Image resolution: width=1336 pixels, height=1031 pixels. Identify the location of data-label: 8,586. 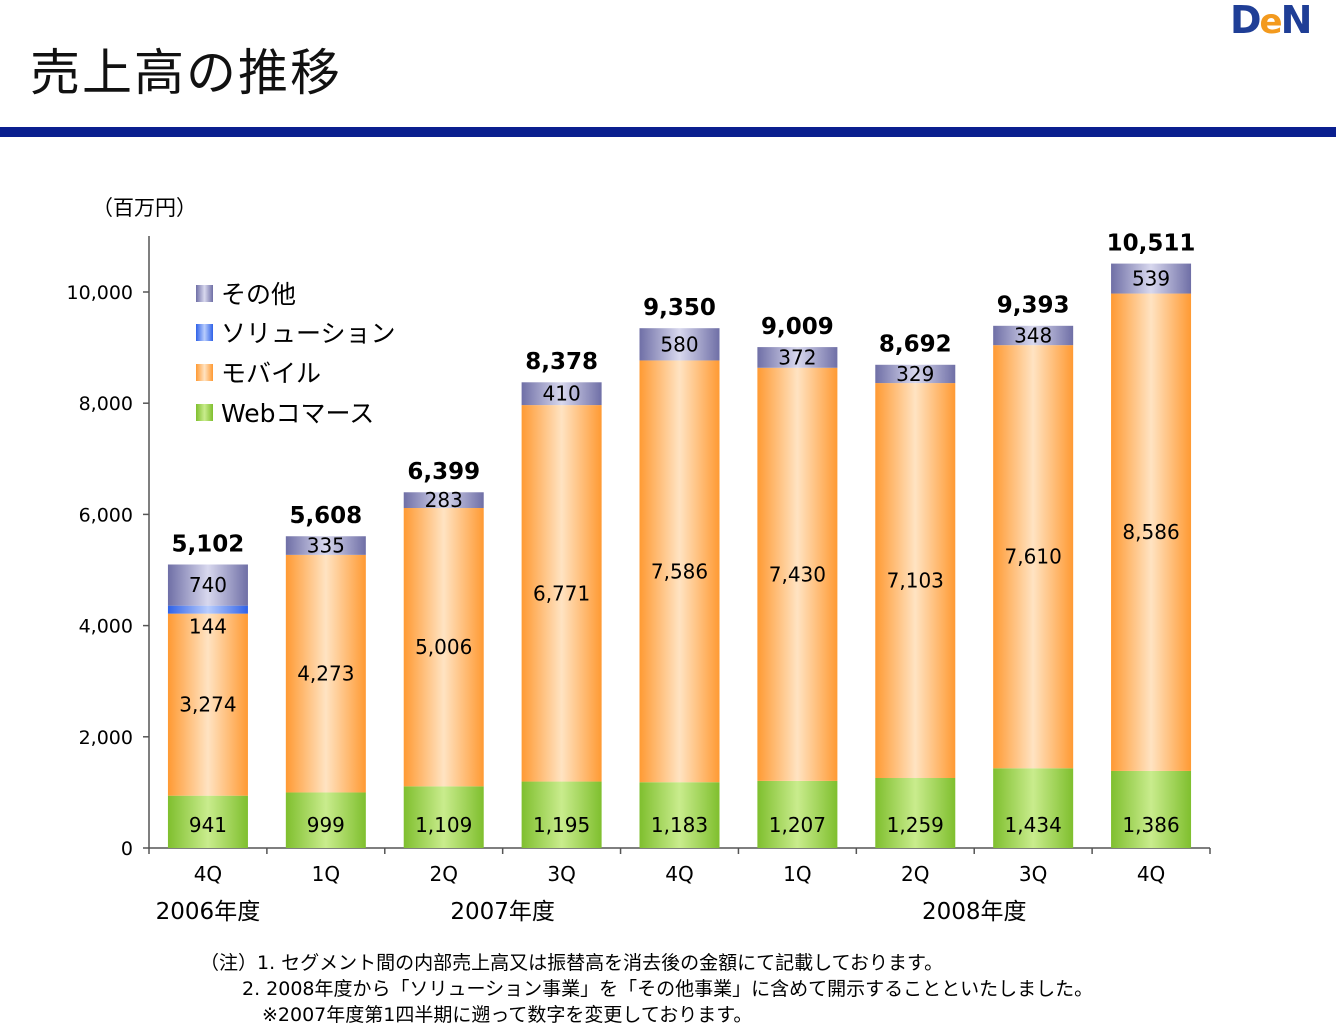
(1150, 532).